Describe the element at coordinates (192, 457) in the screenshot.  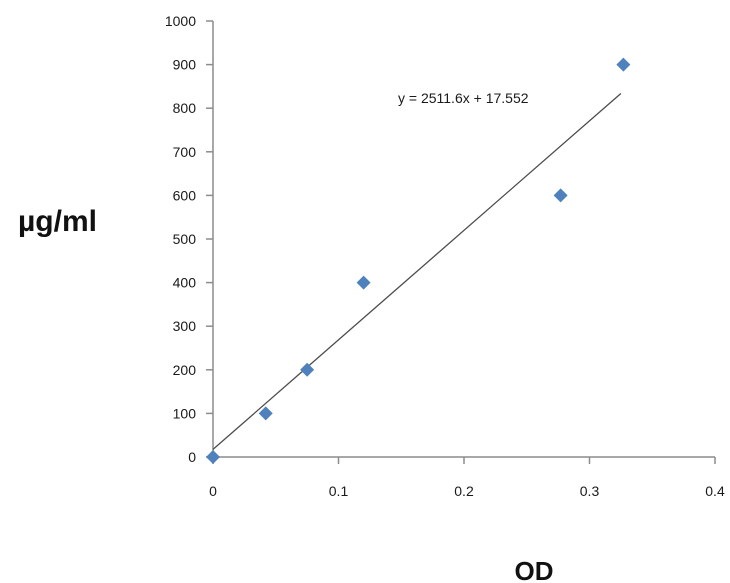
I see `y-tick-label: 0` at that location.